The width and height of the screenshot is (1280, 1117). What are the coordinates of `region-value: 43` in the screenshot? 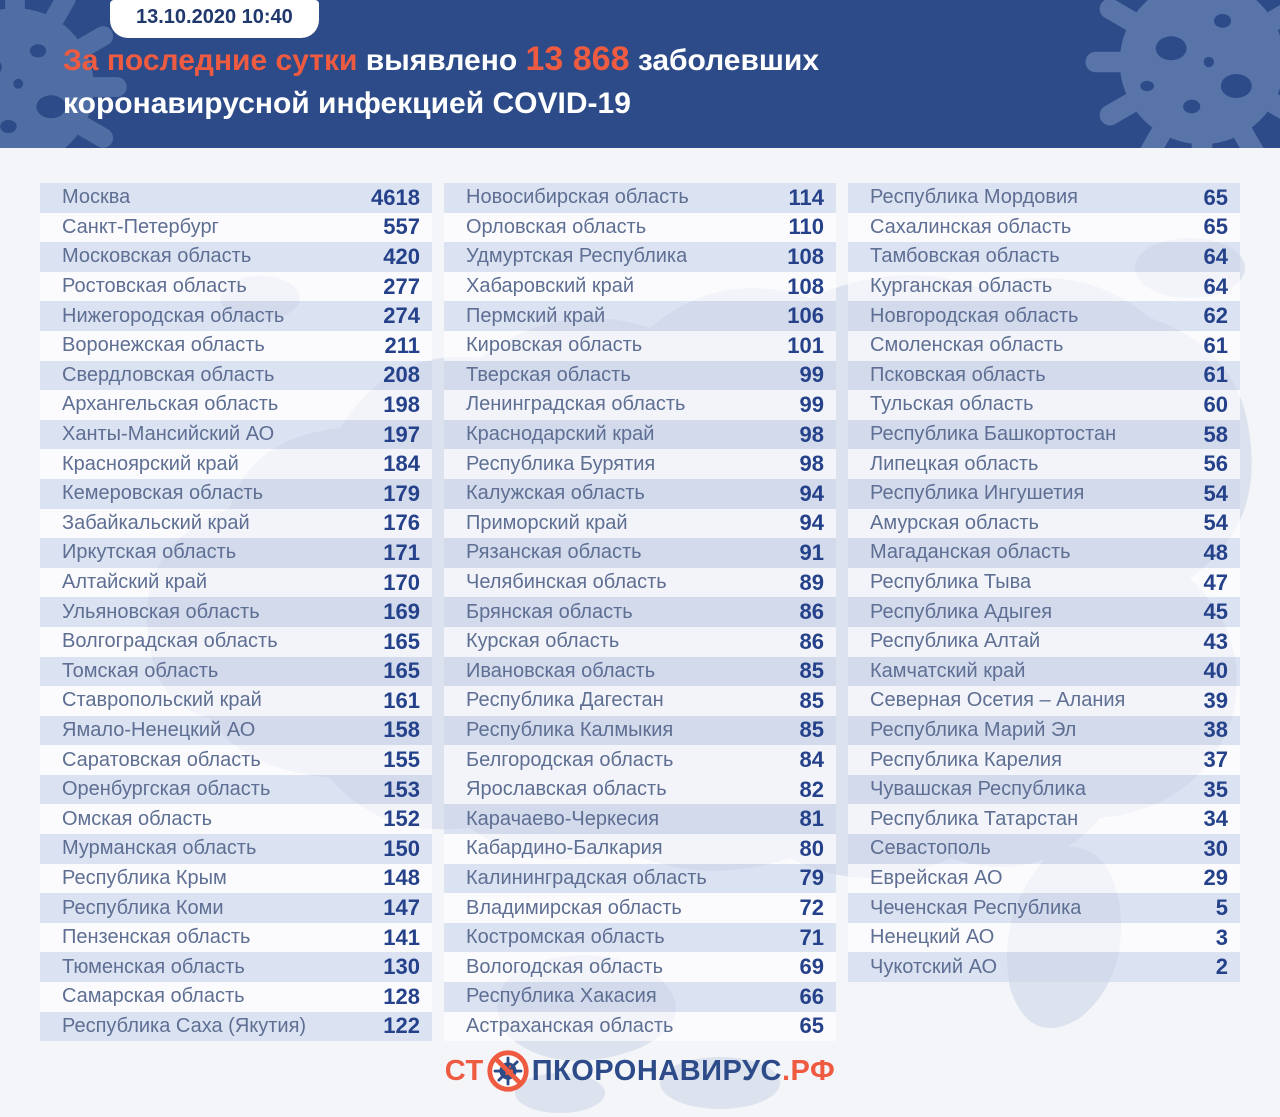 It's located at (1215, 641).